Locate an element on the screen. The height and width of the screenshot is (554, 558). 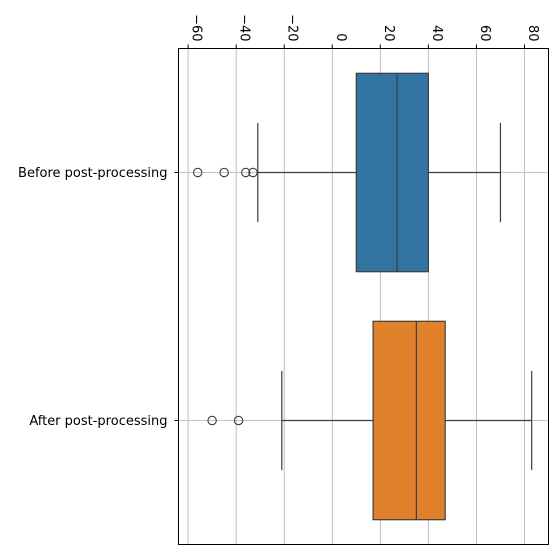
x-tick-label: 80 is located at coordinates (532, 33).